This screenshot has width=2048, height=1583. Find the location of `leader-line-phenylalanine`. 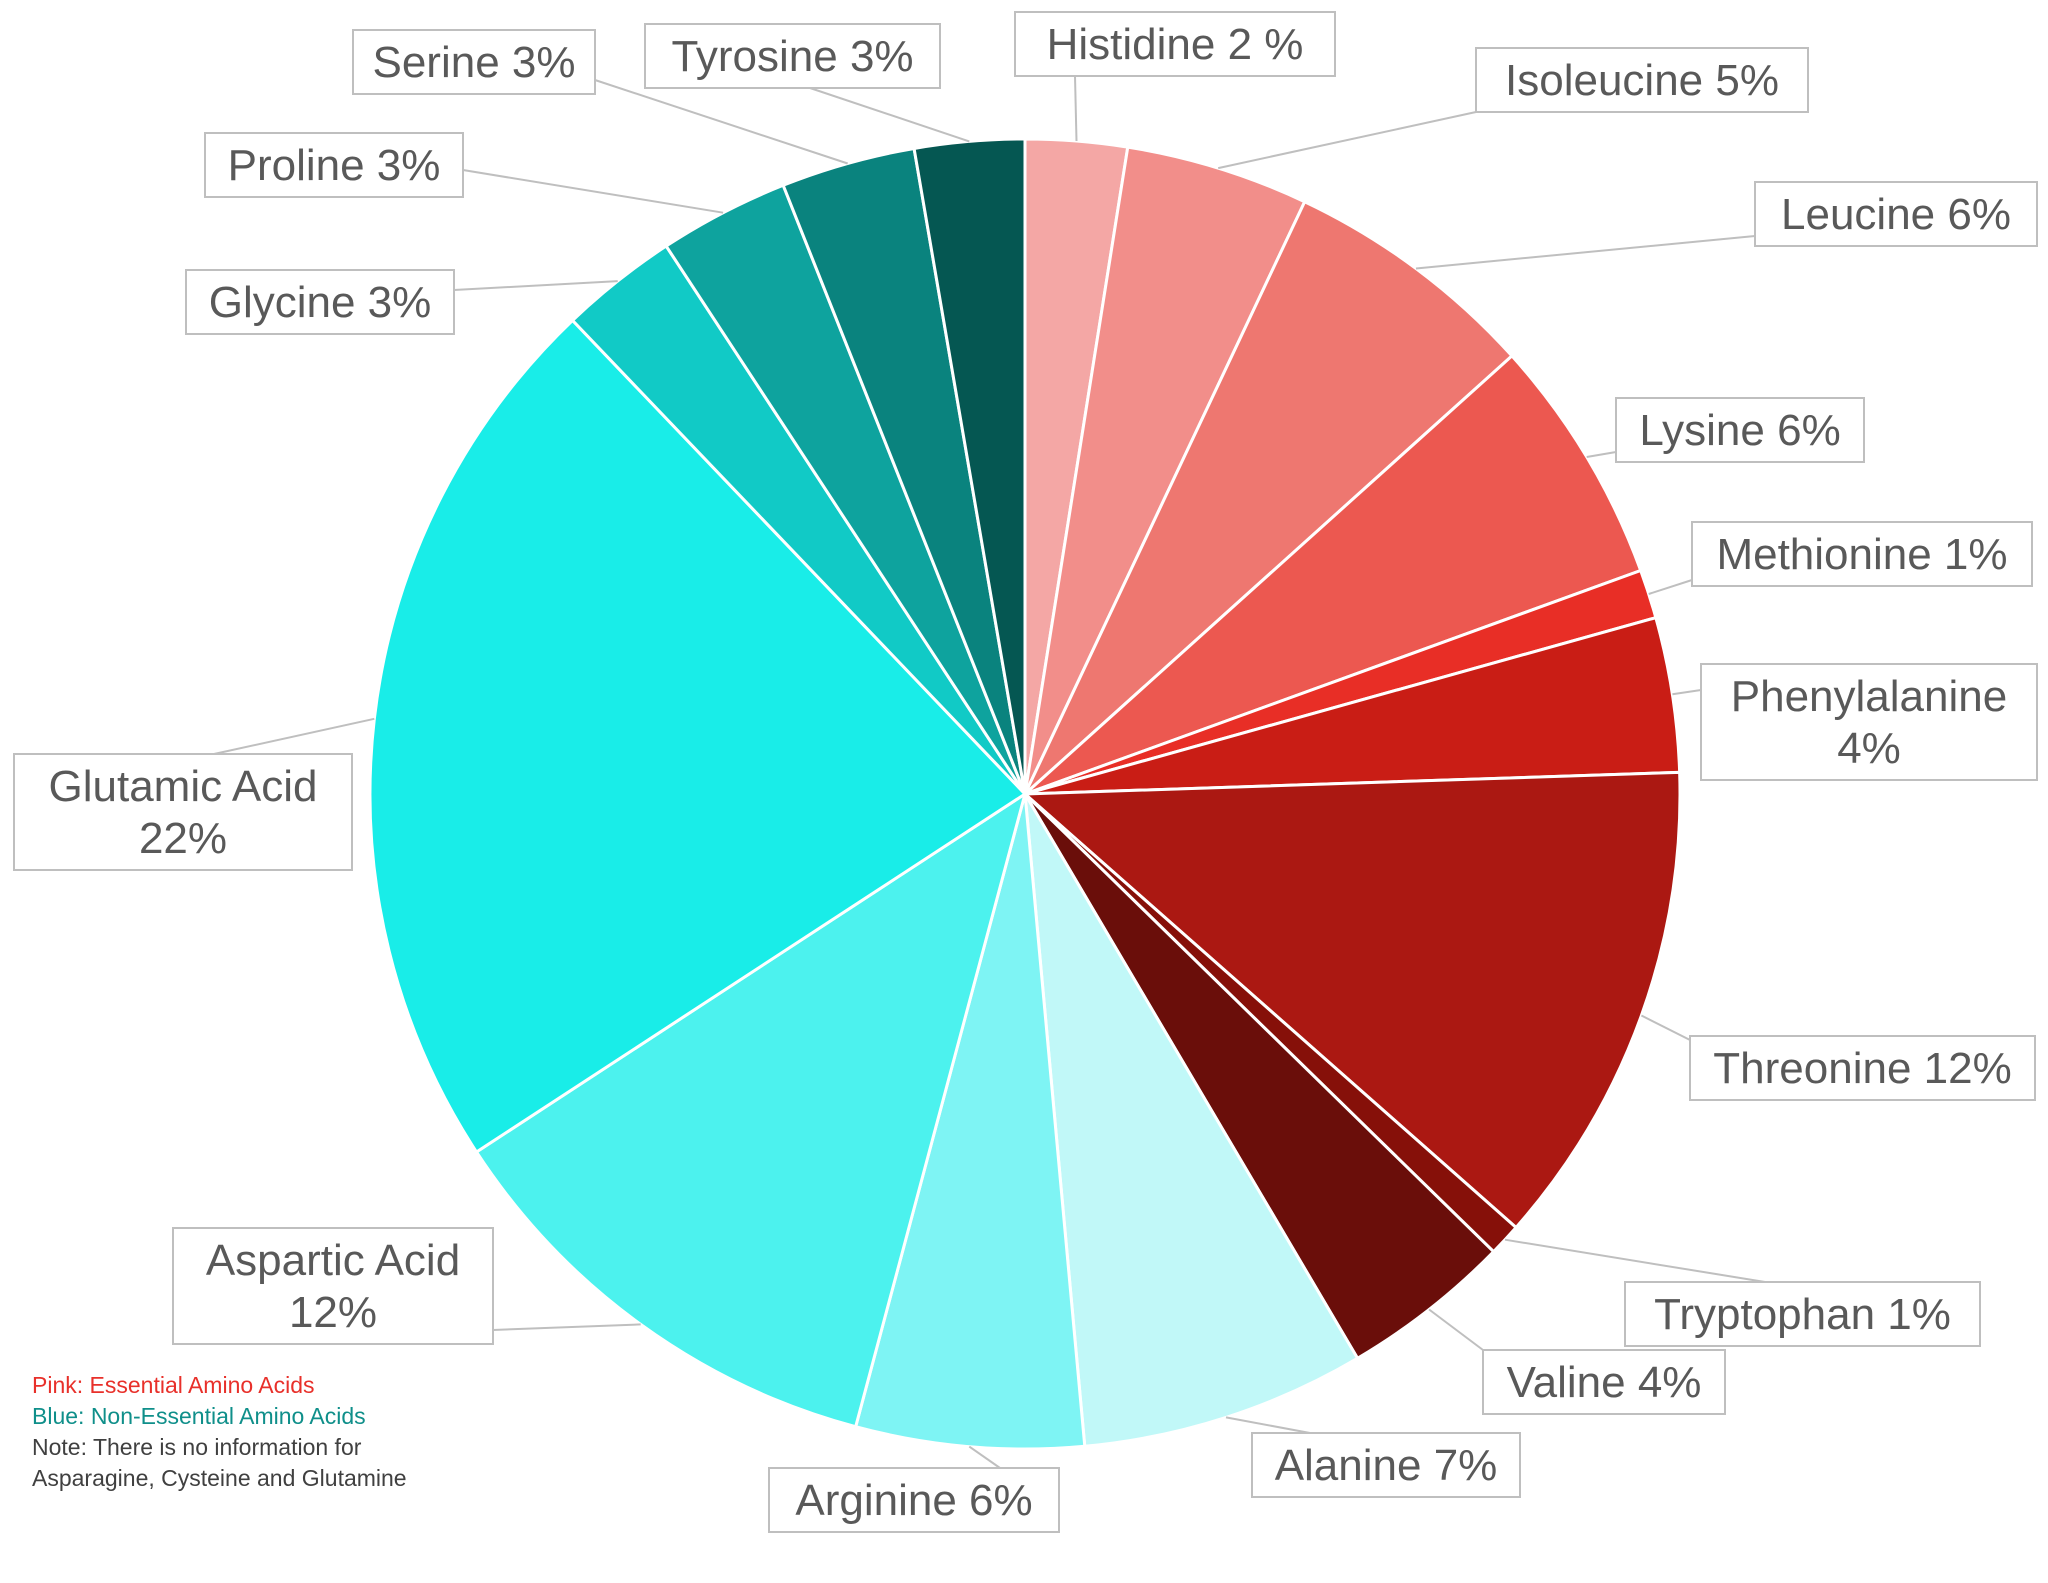

leader-line-phenylalanine is located at coordinates (1687, 692).